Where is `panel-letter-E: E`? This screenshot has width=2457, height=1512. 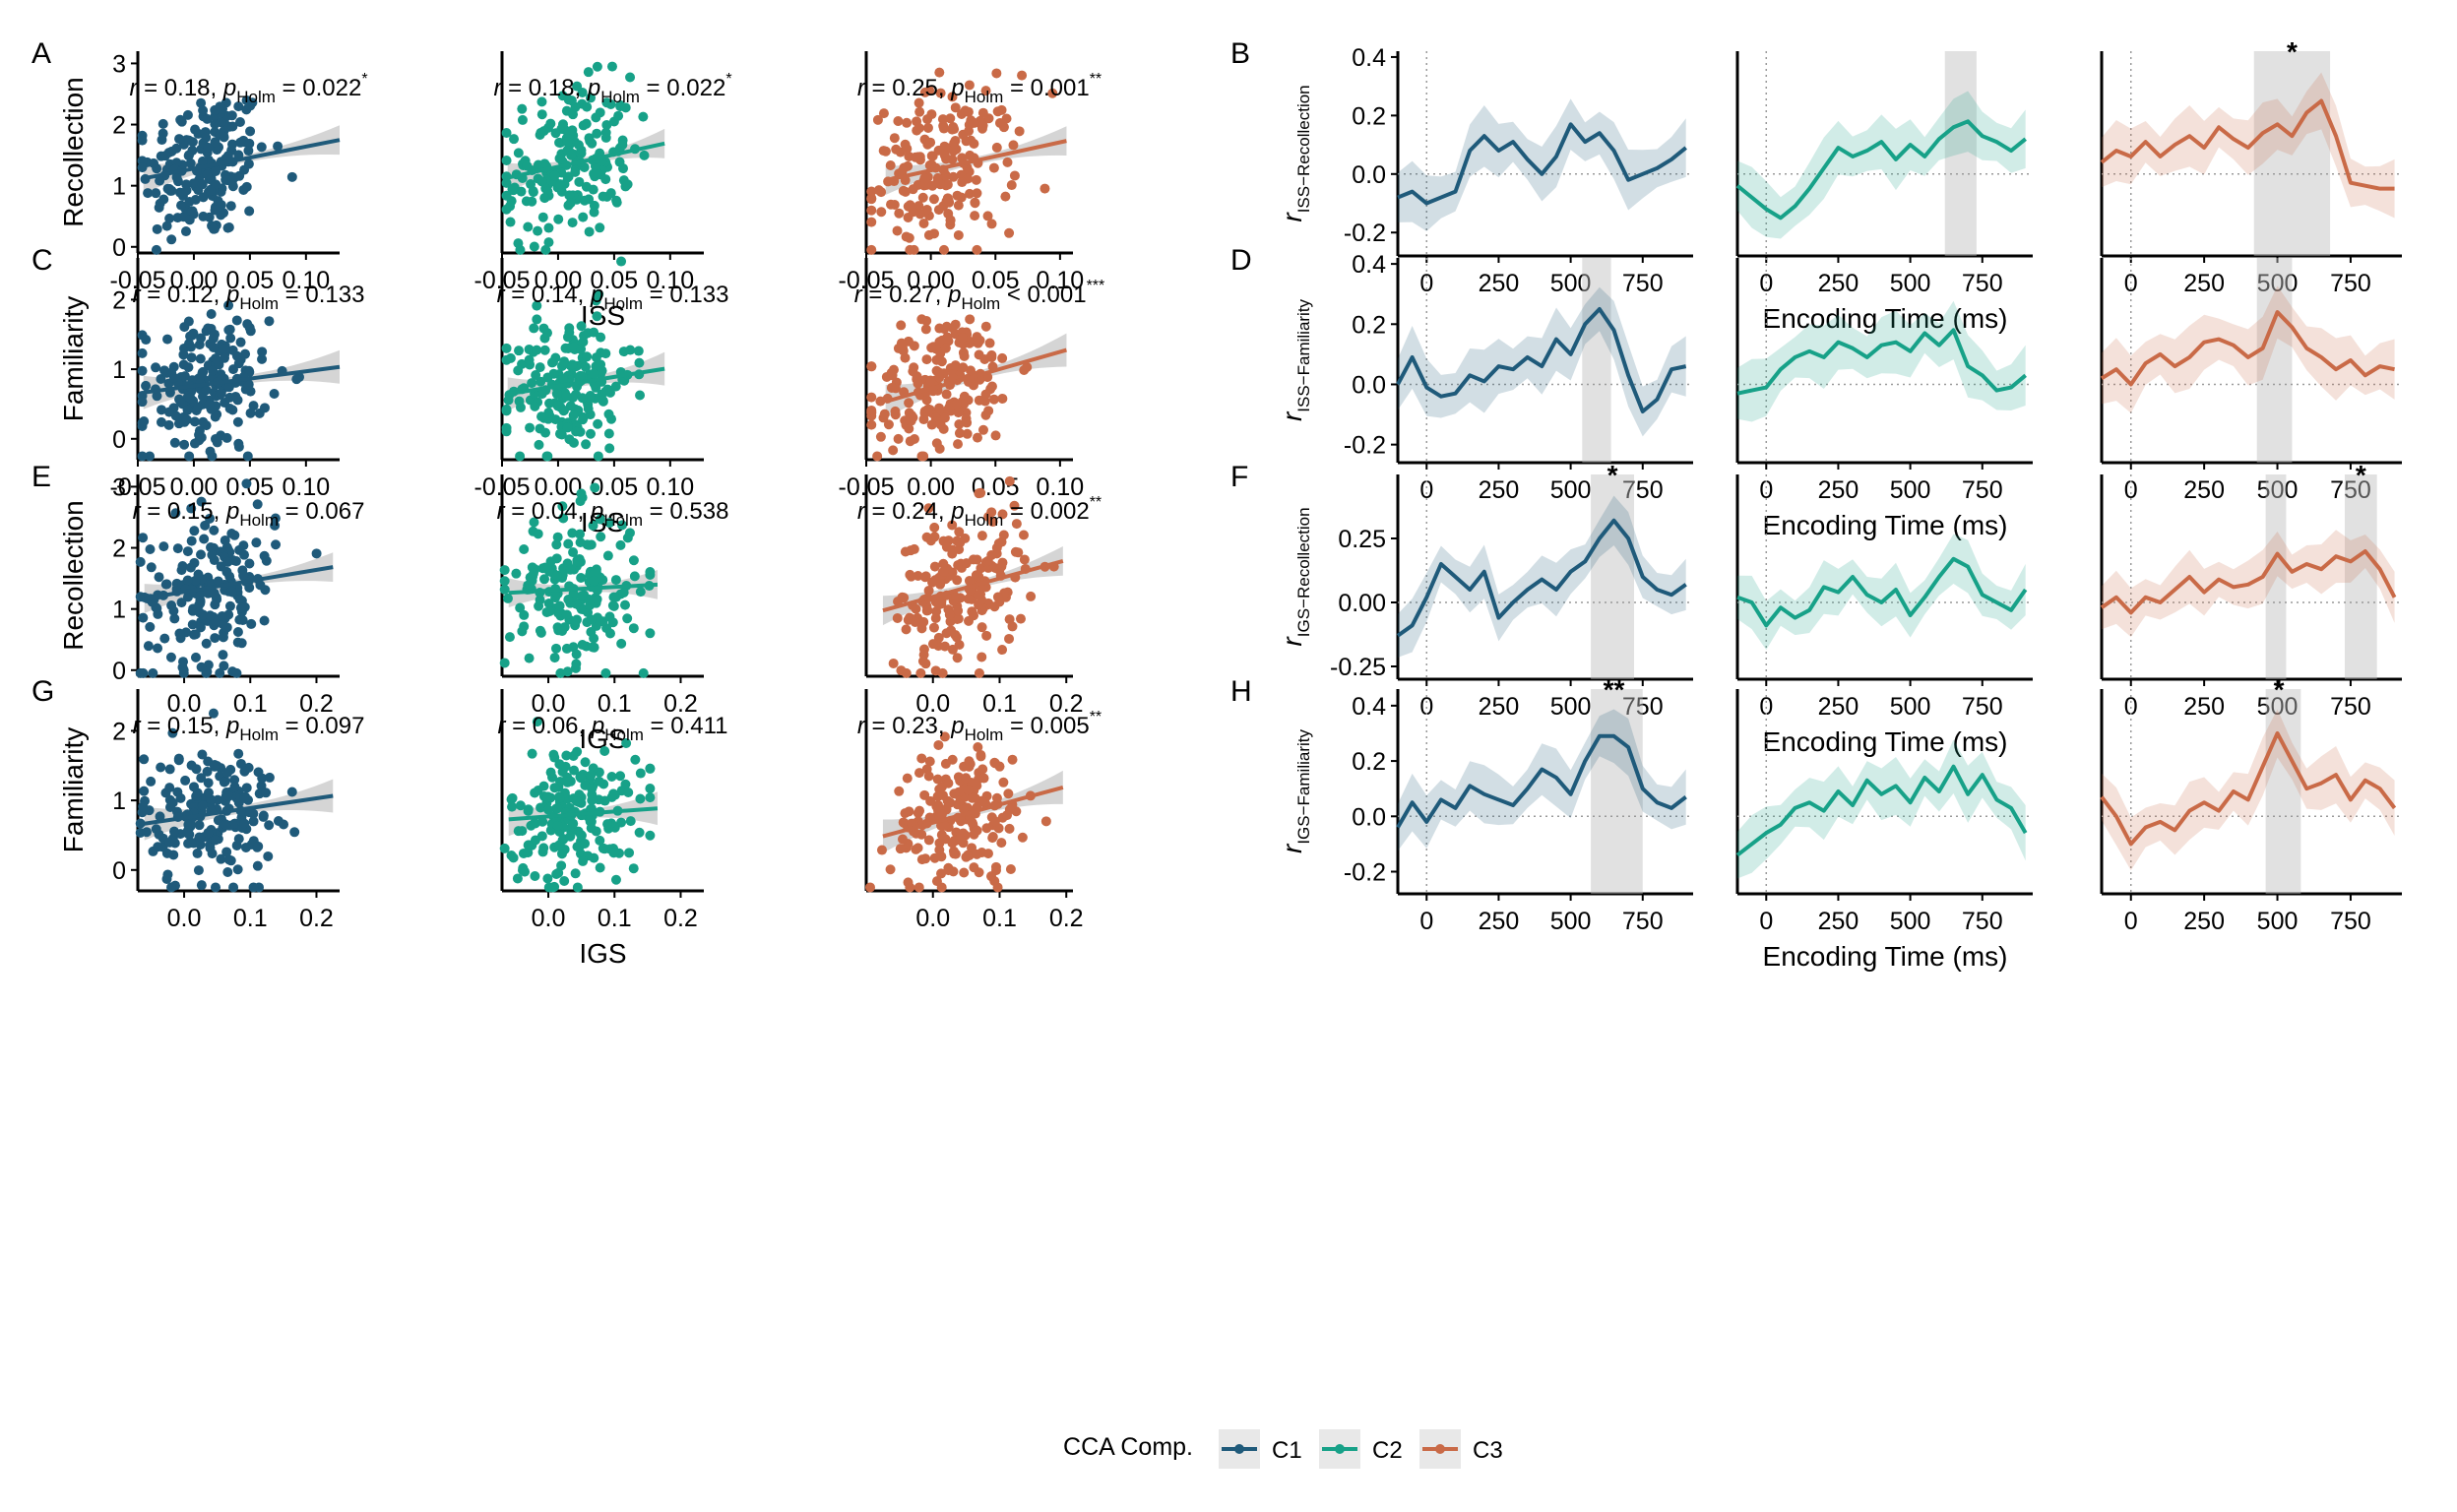 panel-letter-E: E is located at coordinates (41, 477).